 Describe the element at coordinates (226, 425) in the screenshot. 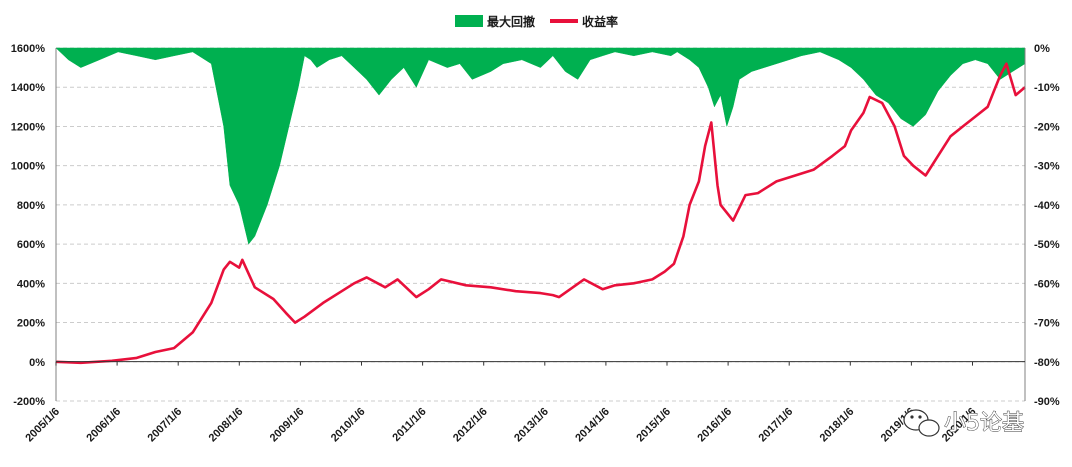

I see `x-tick-label: 2008/1/6` at that location.